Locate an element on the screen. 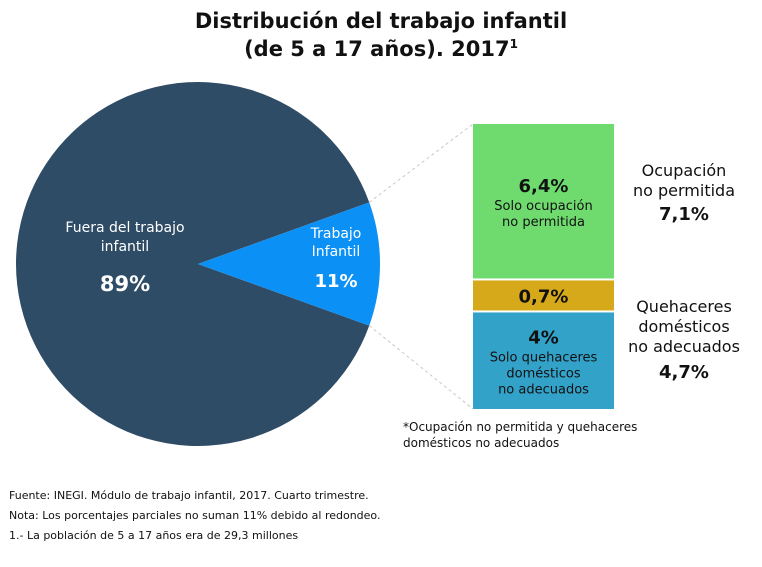 The image size is (762, 567). connector-line-top is located at coordinates (421, 163).